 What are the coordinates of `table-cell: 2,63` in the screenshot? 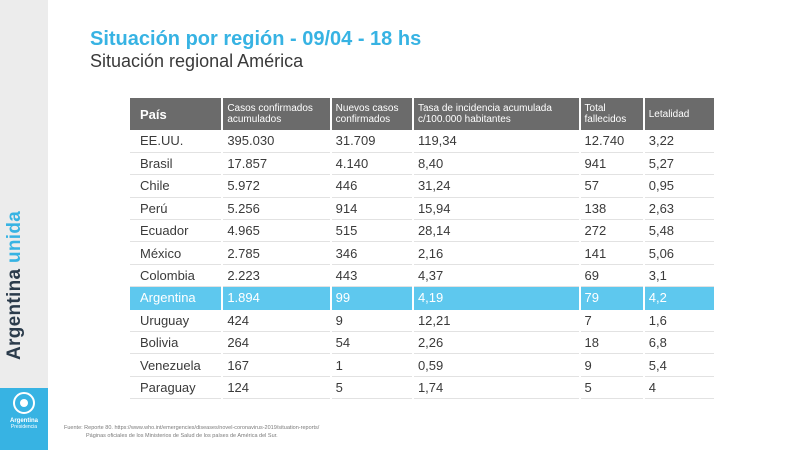 It's located at (678, 209).